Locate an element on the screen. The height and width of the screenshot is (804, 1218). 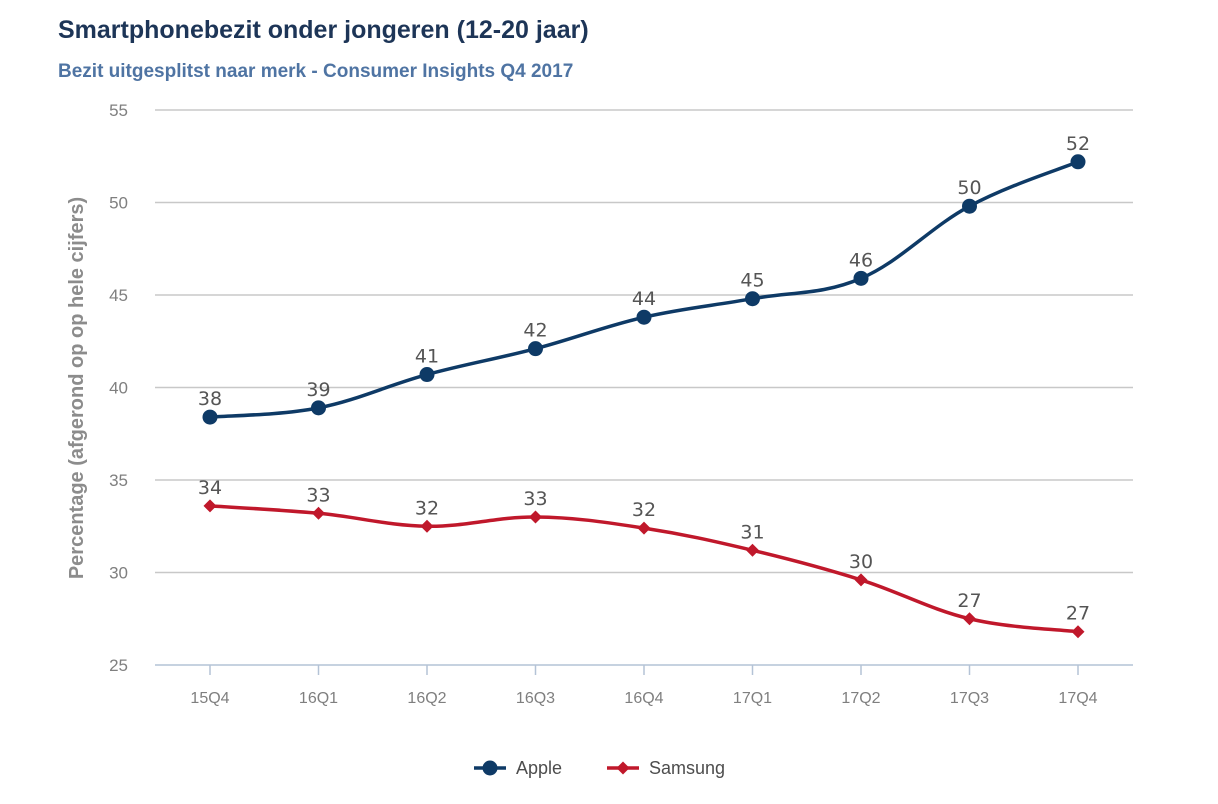
x-tick-label: 17Q1 is located at coordinates (752, 698).